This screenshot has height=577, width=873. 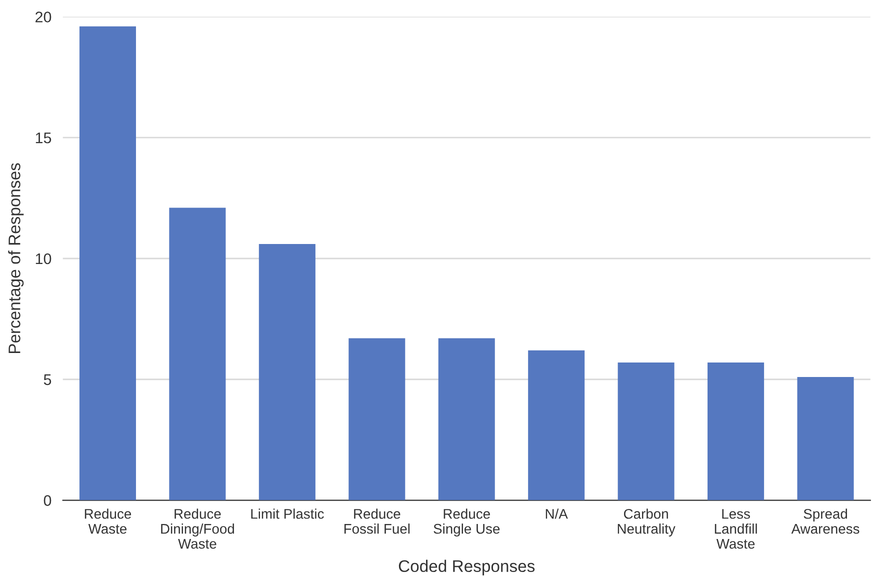 I want to click on y-axis-title: Percentage of Responses, so click(x=16, y=258).